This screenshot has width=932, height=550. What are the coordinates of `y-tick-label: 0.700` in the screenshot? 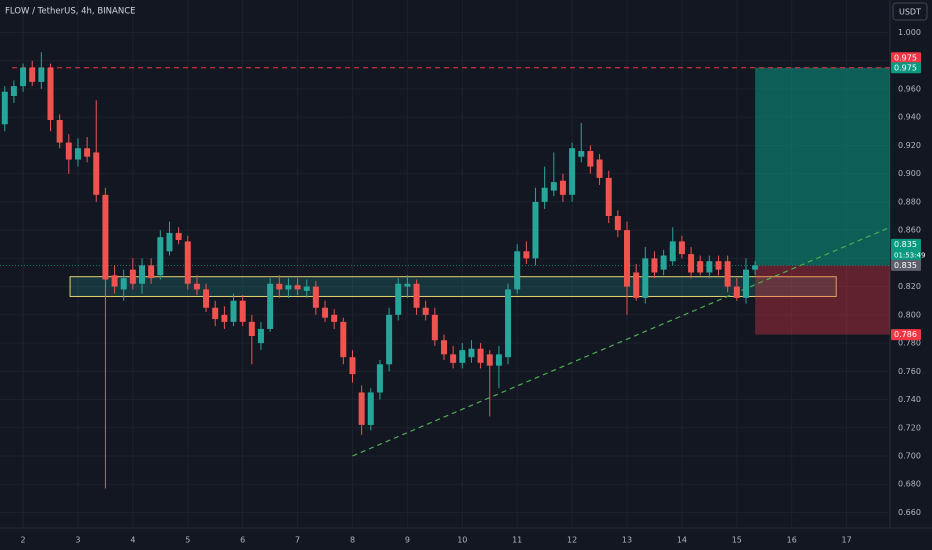 It's located at (909, 456).